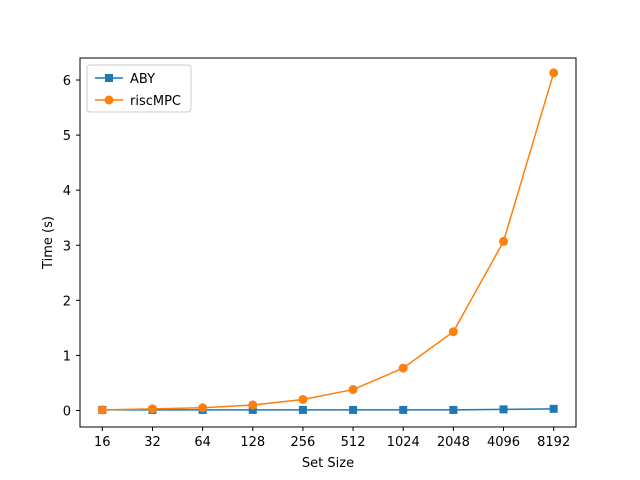  Describe the element at coordinates (109, 100) in the screenshot. I see `legend-marker-riscmpc` at that location.